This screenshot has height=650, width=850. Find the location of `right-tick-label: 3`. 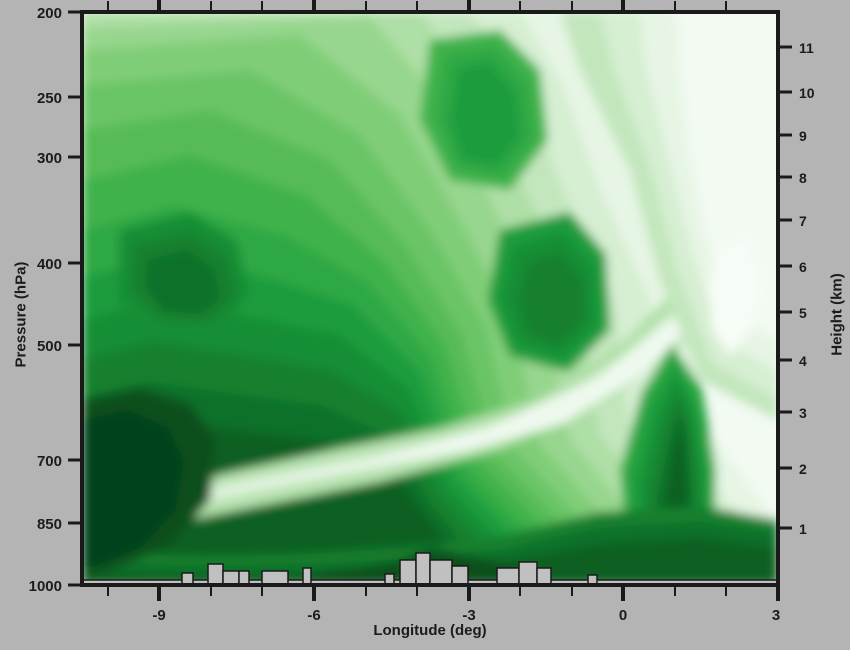

right-tick-label: 3 is located at coordinates (803, 413).